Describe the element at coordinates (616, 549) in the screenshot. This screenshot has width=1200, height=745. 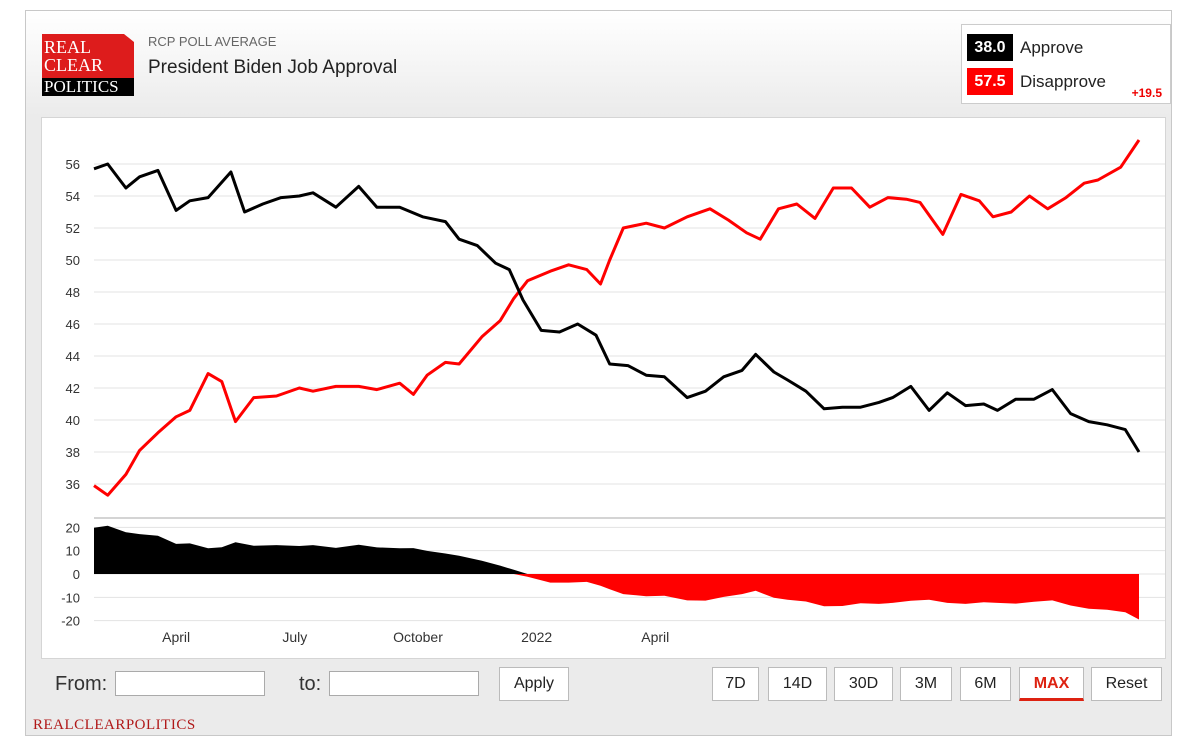
I see `spread-positive-area` at that location.